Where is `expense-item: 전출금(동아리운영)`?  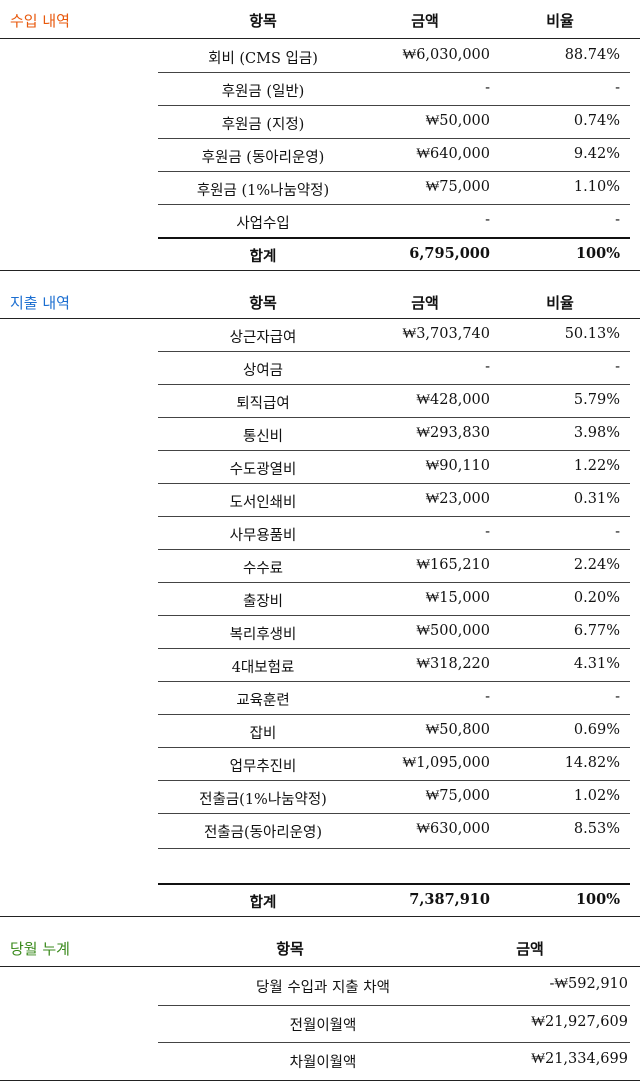 expense-item: 전출금(동아리운영) is located at coordinates (263, 833).